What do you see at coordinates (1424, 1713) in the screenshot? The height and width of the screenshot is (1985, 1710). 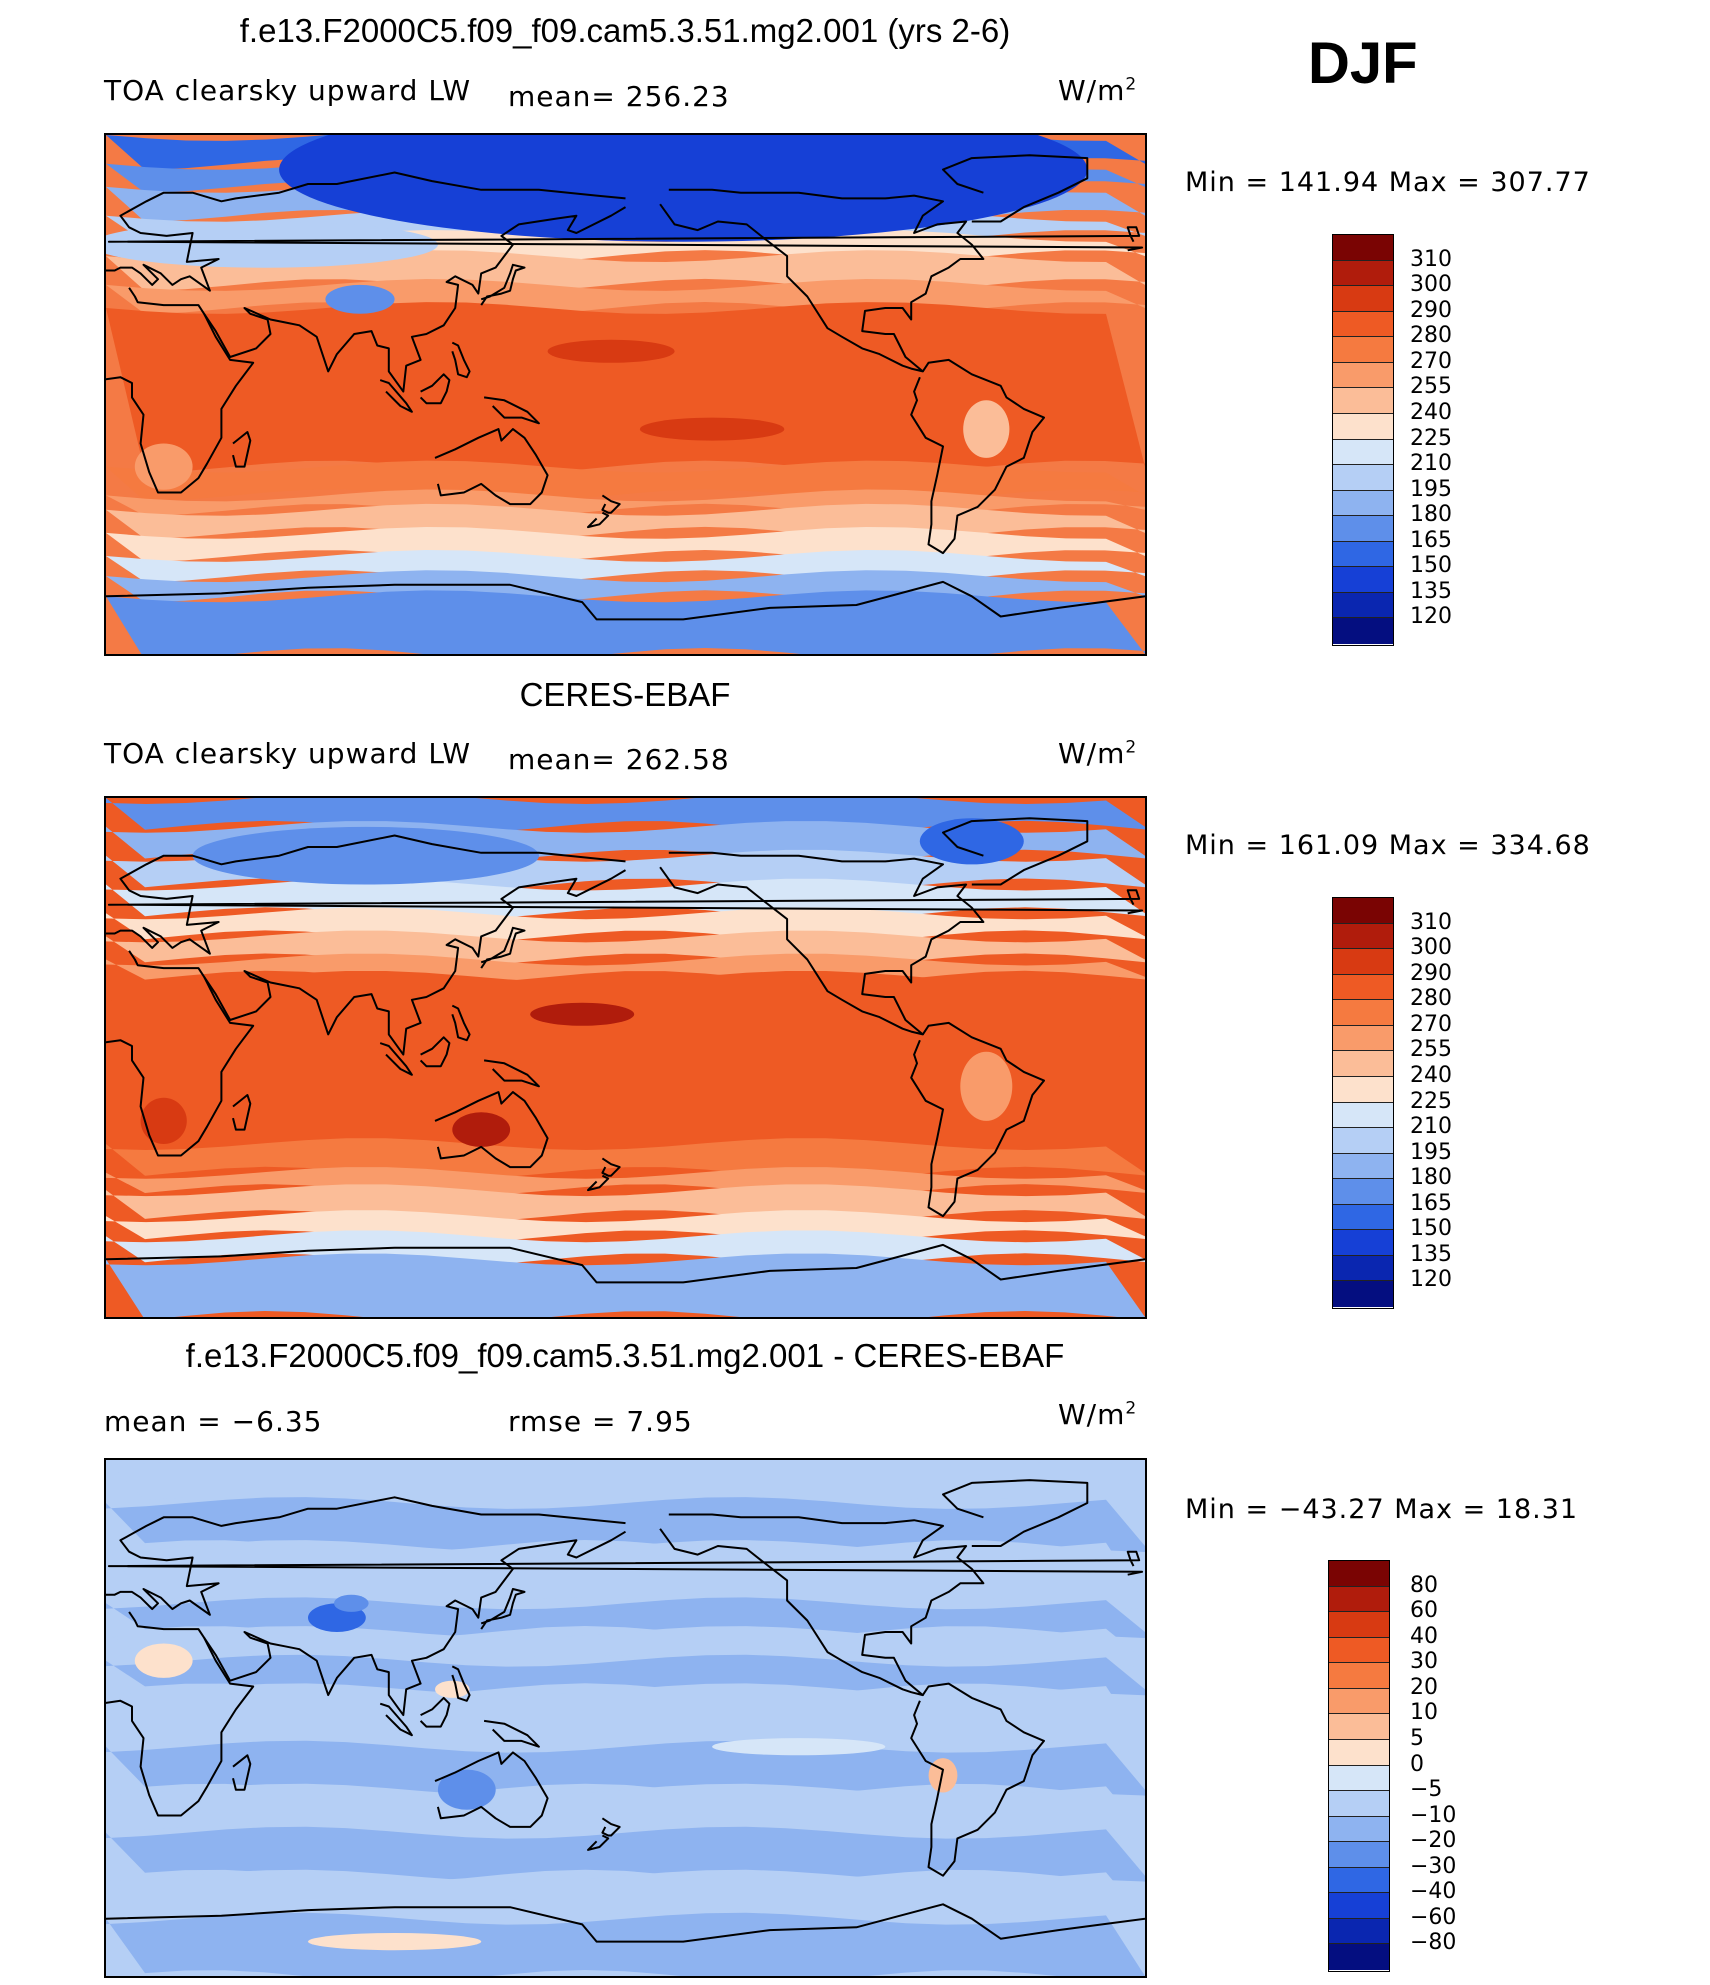 I see `colorbar-tick-label: 10` at bounding box center [1424, 1713].